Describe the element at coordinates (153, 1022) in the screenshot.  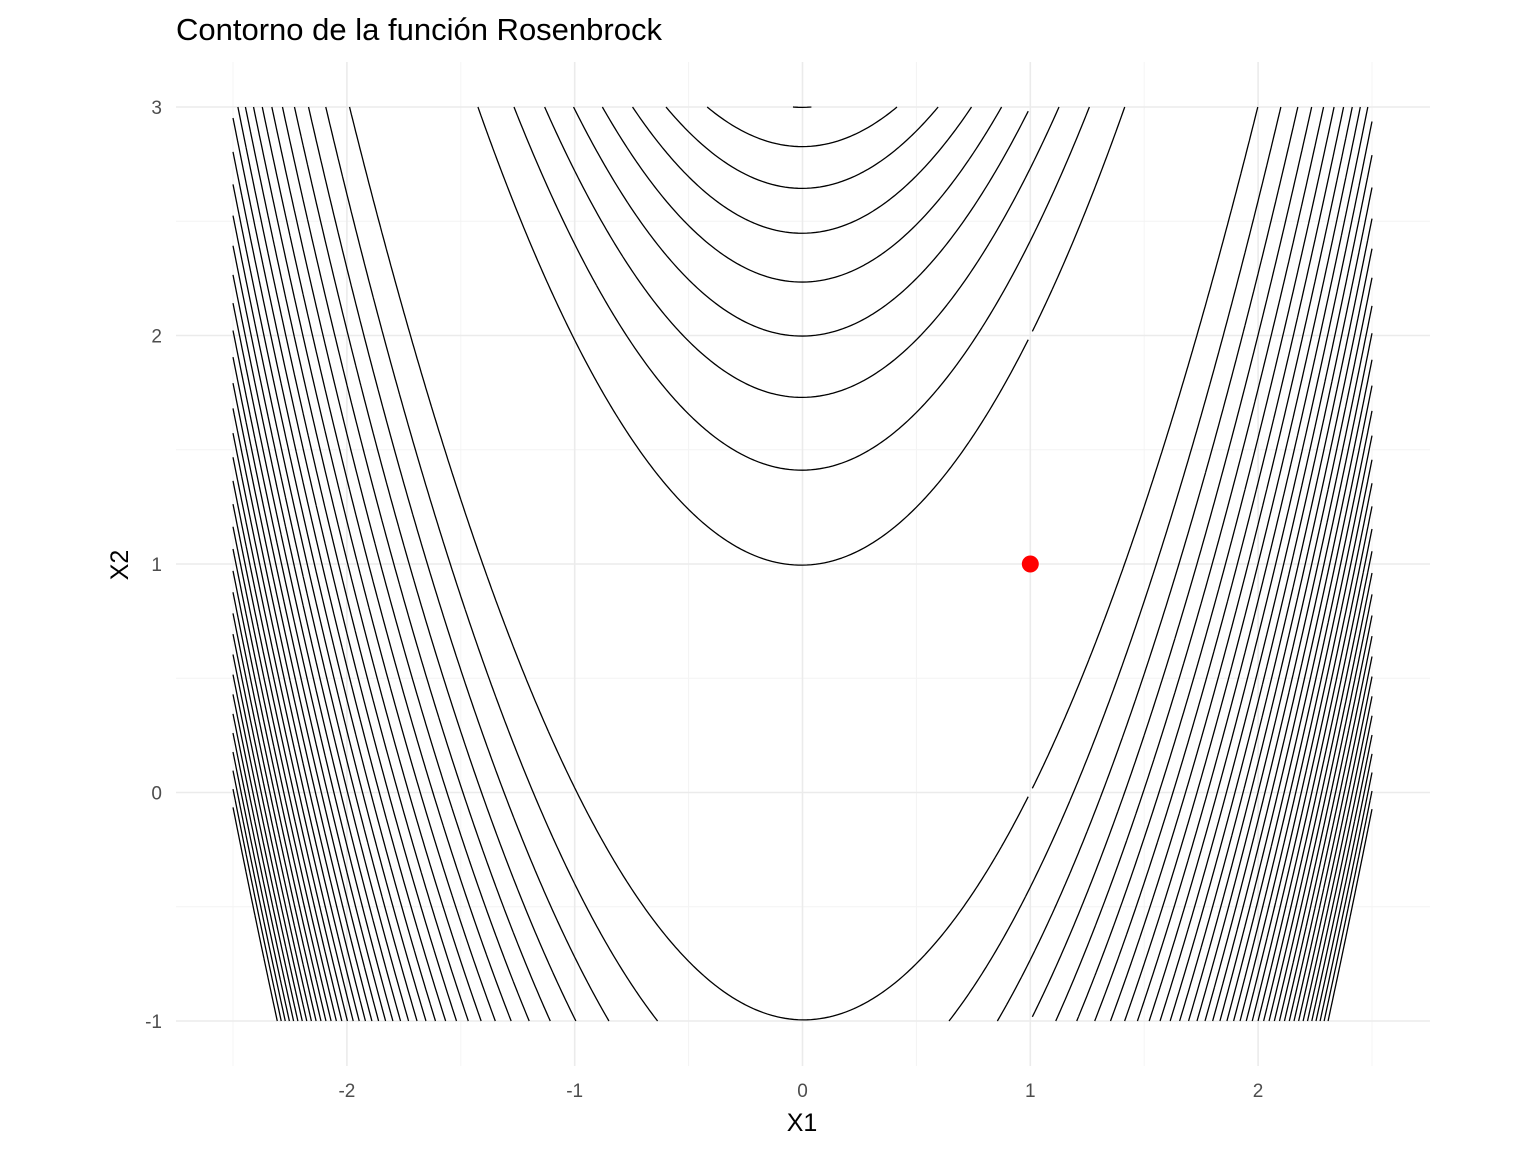
I see `y-tick-label: -1` at that location.